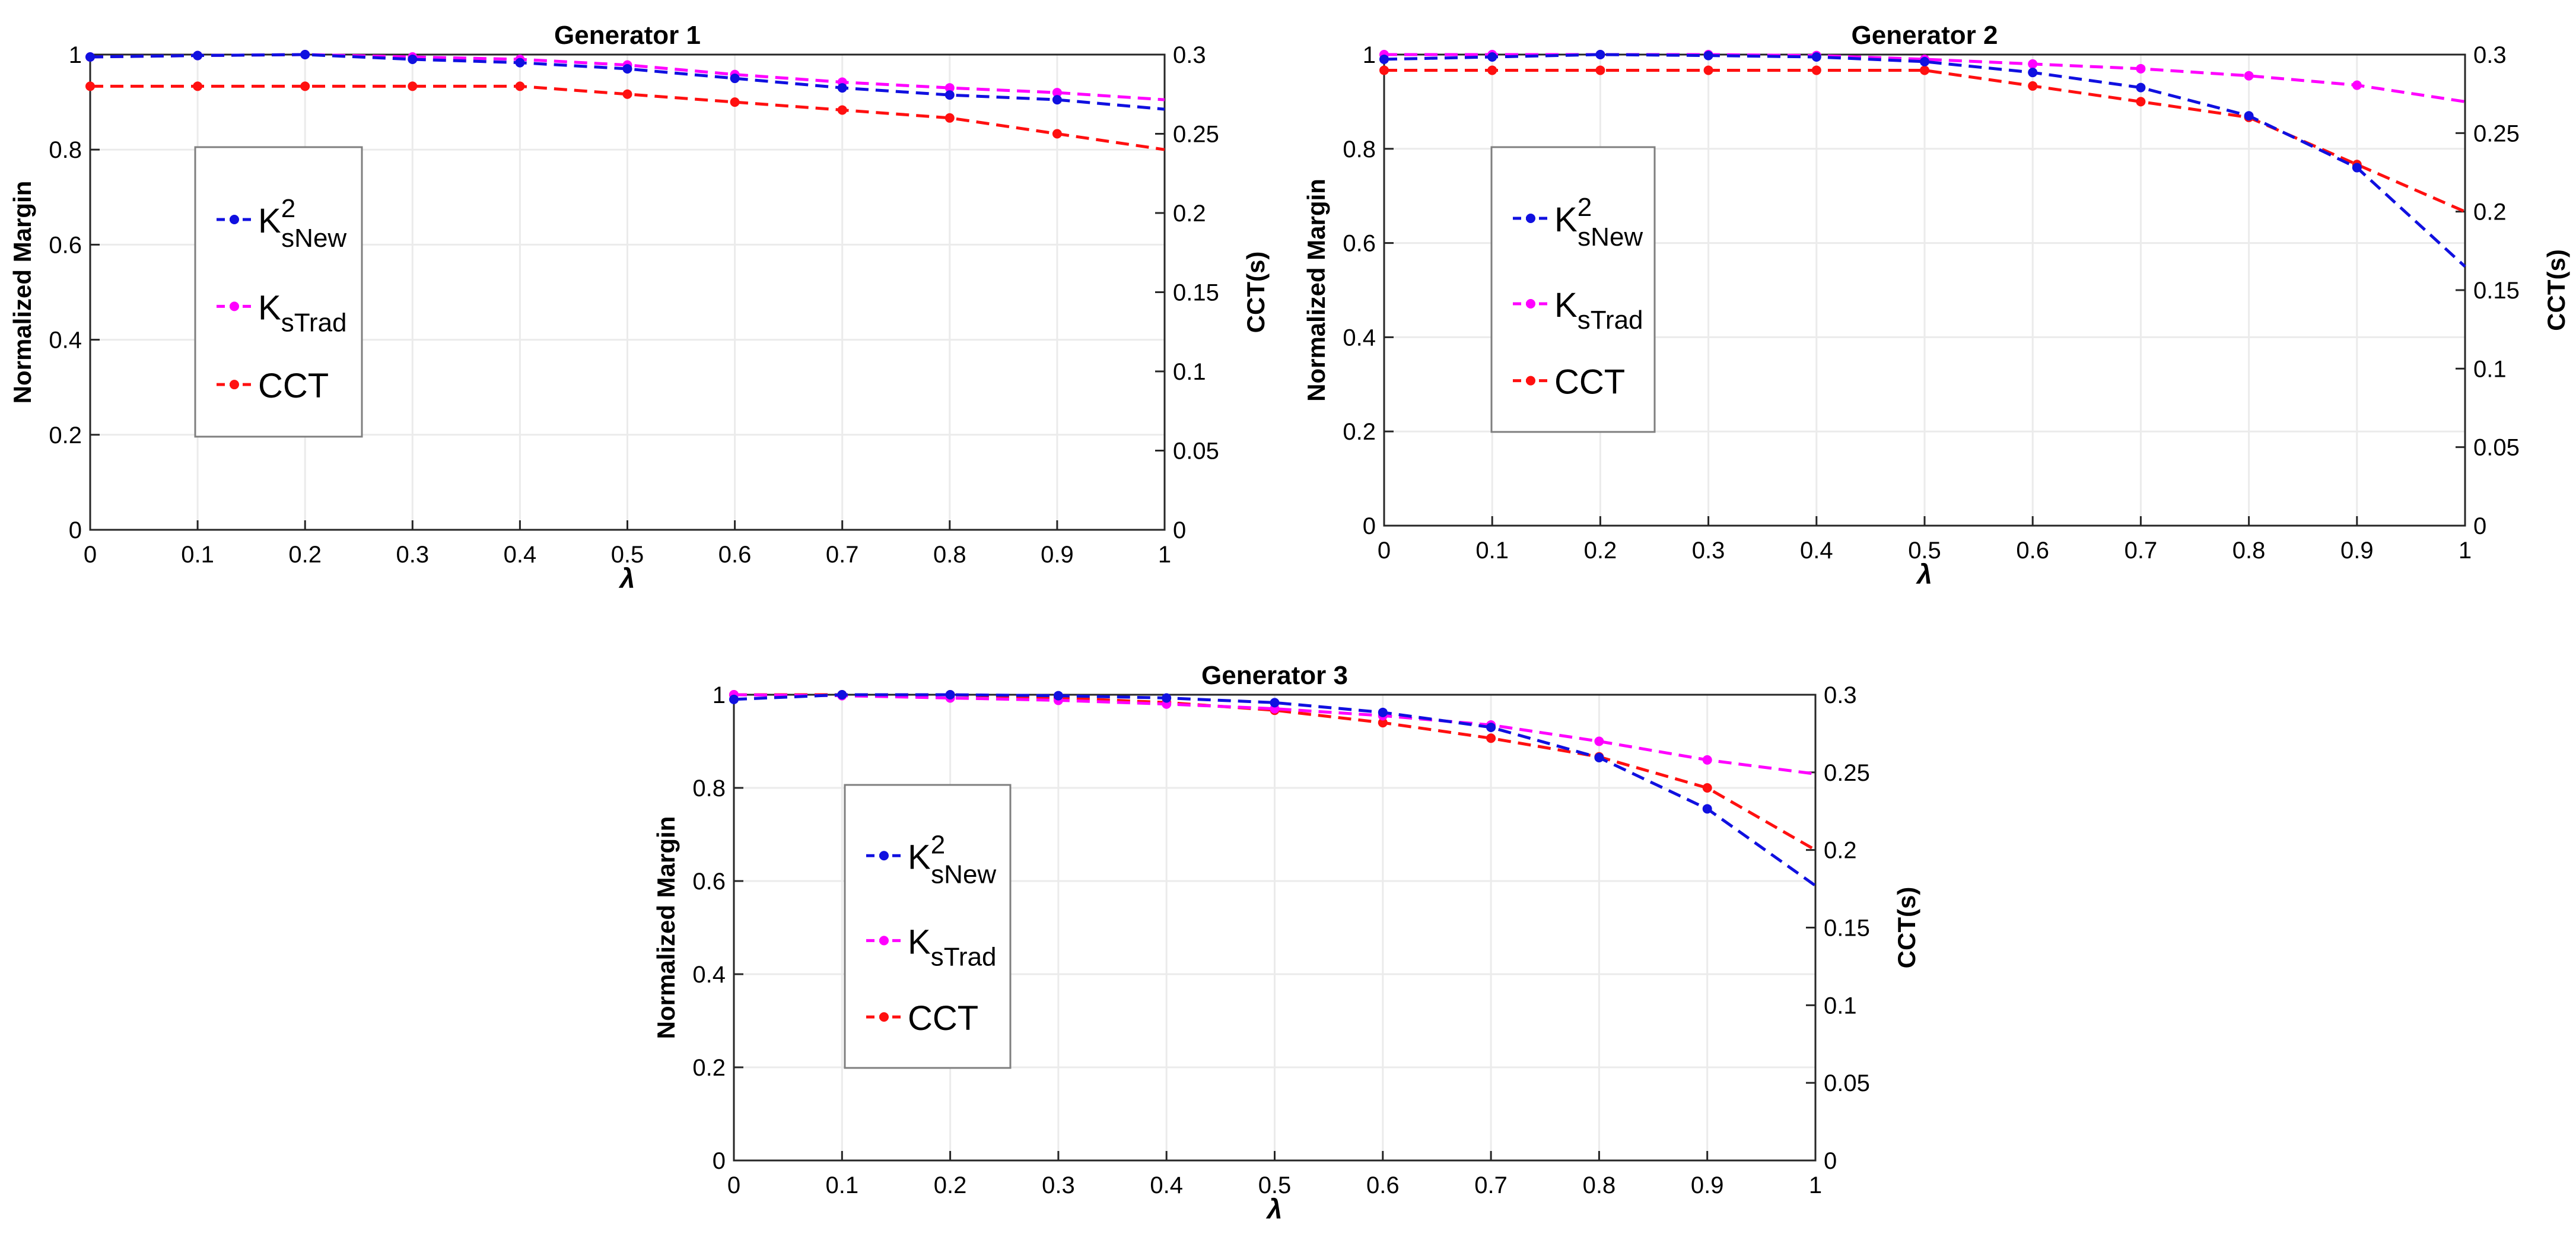 This screenshot has width=2576, height=1237. I want to click on legend-label-ksnew: K2 sNew, so click(952, 859).